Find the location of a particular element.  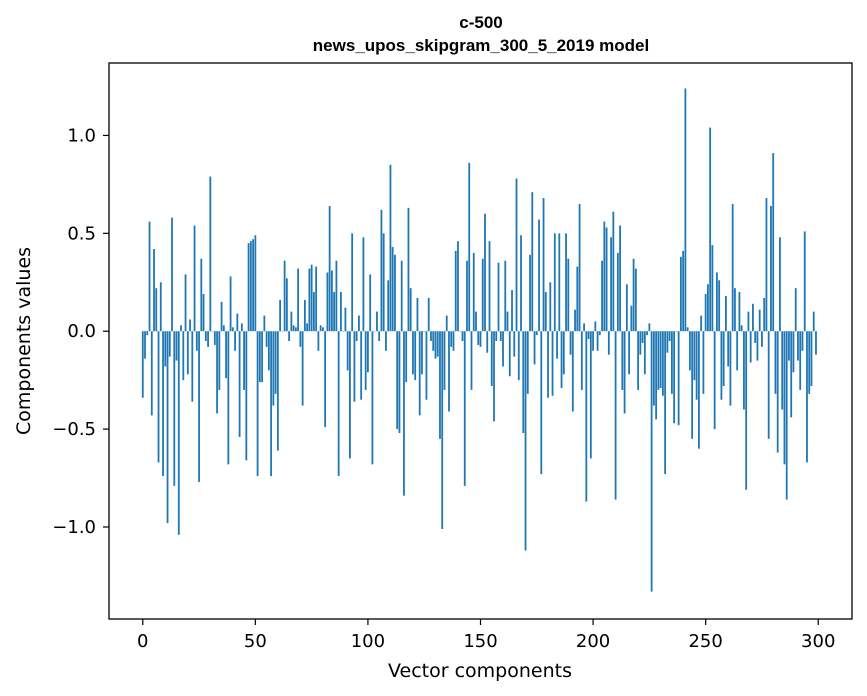

y-tick-label: −1.0 is located at coordinates (74, 527).